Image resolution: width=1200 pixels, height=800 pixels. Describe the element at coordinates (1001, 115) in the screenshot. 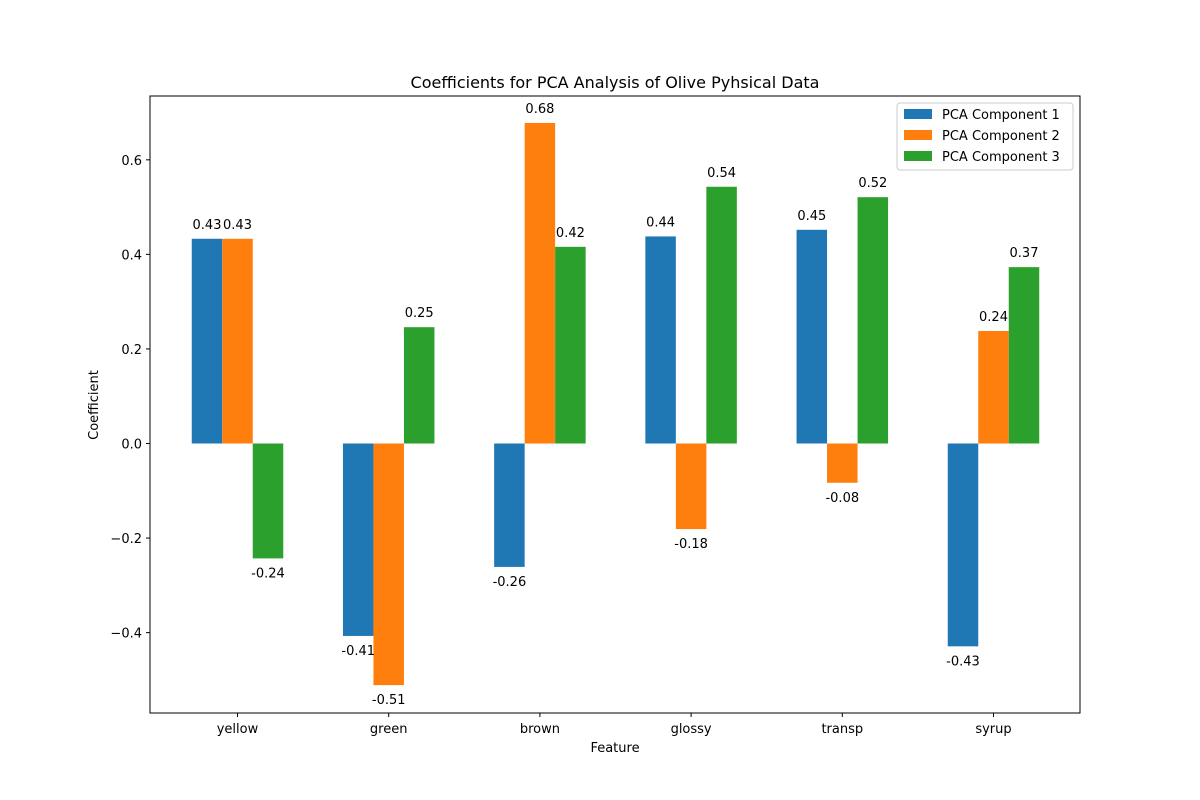

I see `legend-label-series-1: PCA Component 1` at that location.